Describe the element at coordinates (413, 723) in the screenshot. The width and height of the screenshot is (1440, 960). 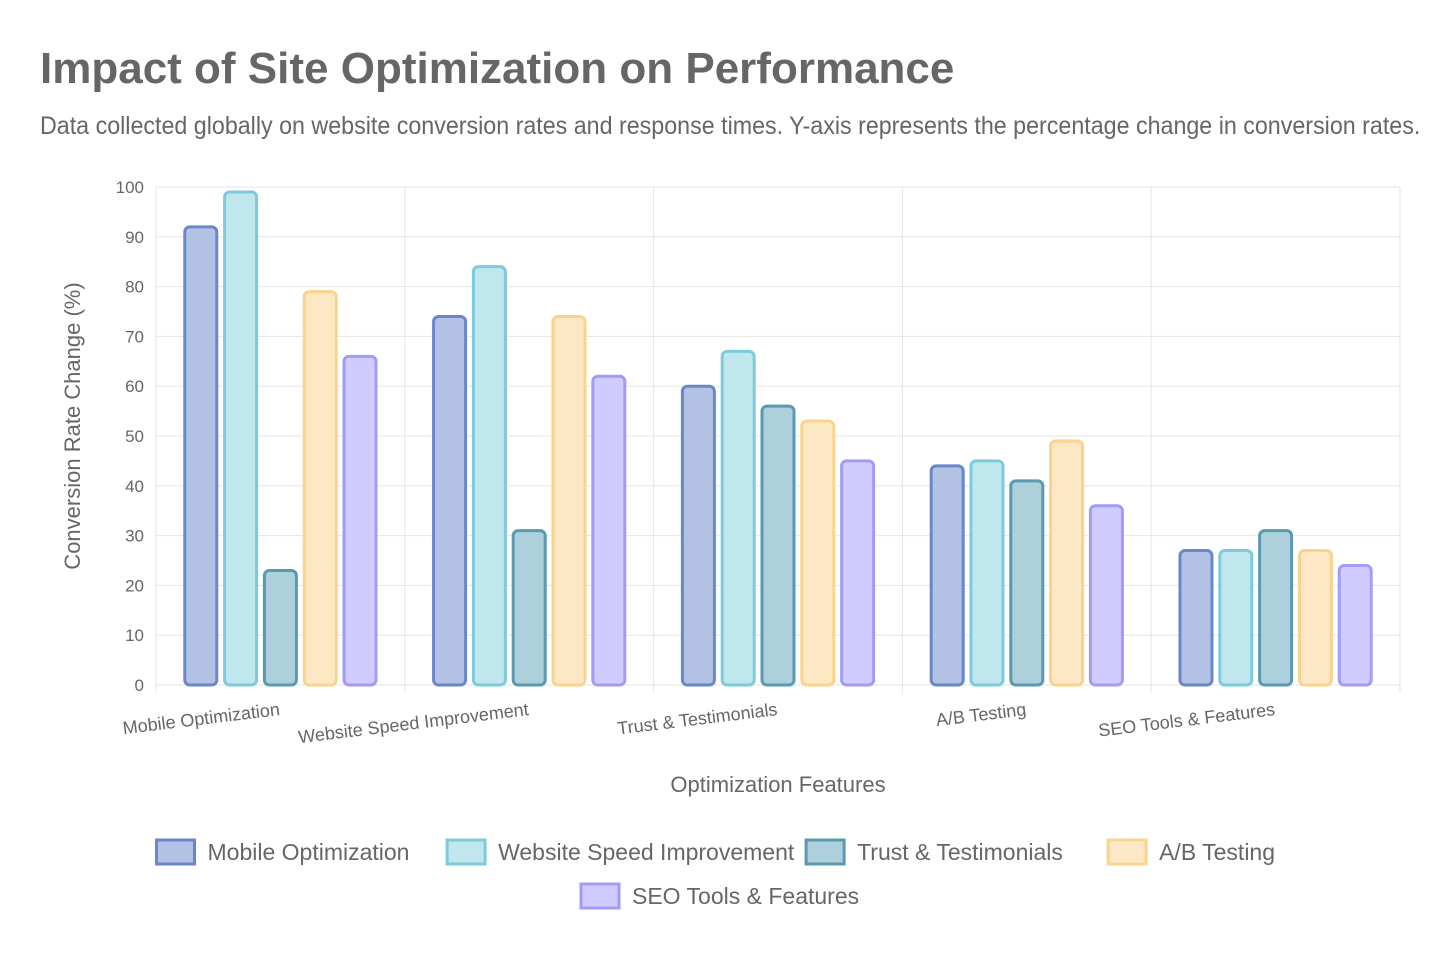
I see `x-tick-label: Website Speed Improvement` at that location.